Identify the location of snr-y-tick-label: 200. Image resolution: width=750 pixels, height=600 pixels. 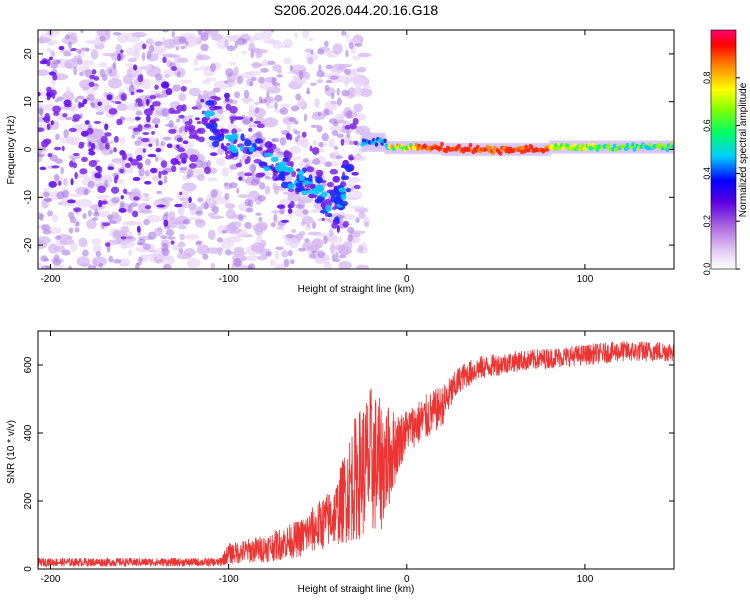
(28, 500).